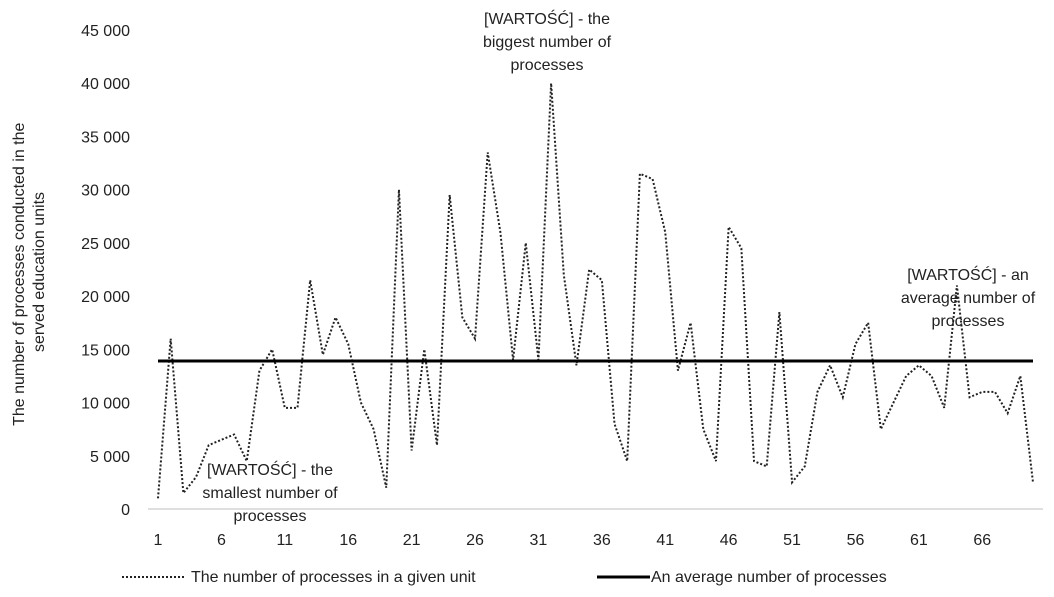 The width and height of the screenshot is (1054, 597). What do you see at coordinates (105, 350) in the screenshot?
I see `y-tick-label: 15 000` at bounding box center [105, 350].